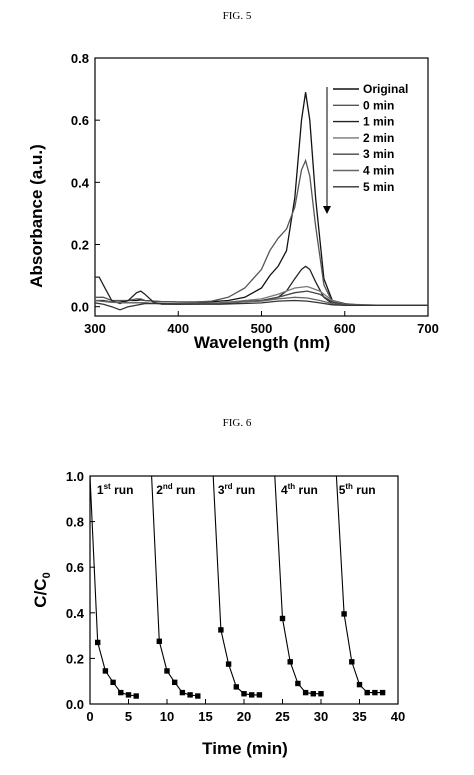 The image size is (474, 775). What do you see at coordinates (42, 589) in the screenshot?
I see `y-axis-label: C/C0` at bounding box center [42, 589].